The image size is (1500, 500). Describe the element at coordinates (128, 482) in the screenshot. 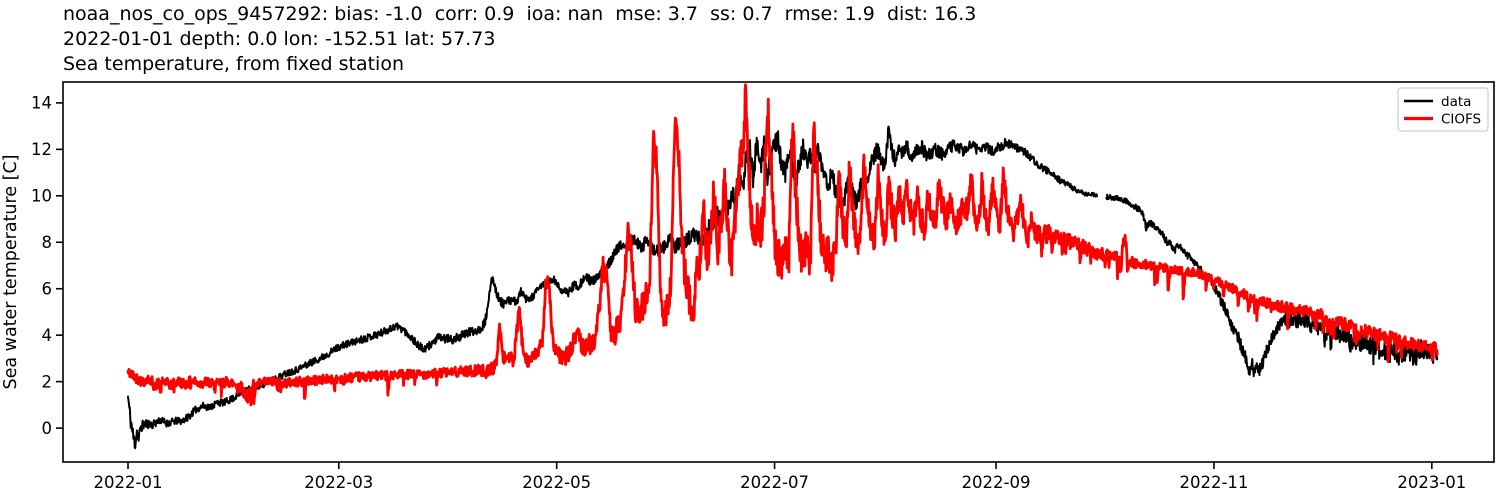

I see `x-tick-label: 2022-01` at that location.